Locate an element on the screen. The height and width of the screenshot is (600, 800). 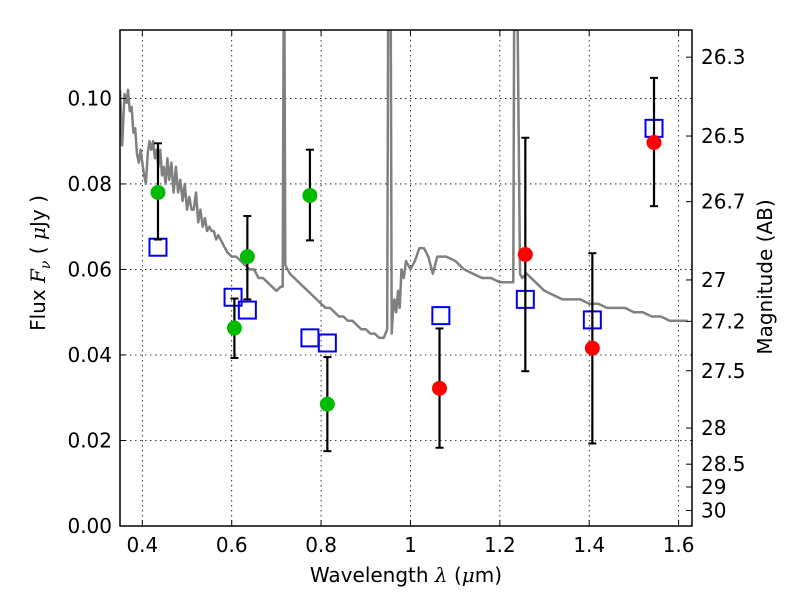
y-axis-label-nu: ν is located at coordinates (46, 264).